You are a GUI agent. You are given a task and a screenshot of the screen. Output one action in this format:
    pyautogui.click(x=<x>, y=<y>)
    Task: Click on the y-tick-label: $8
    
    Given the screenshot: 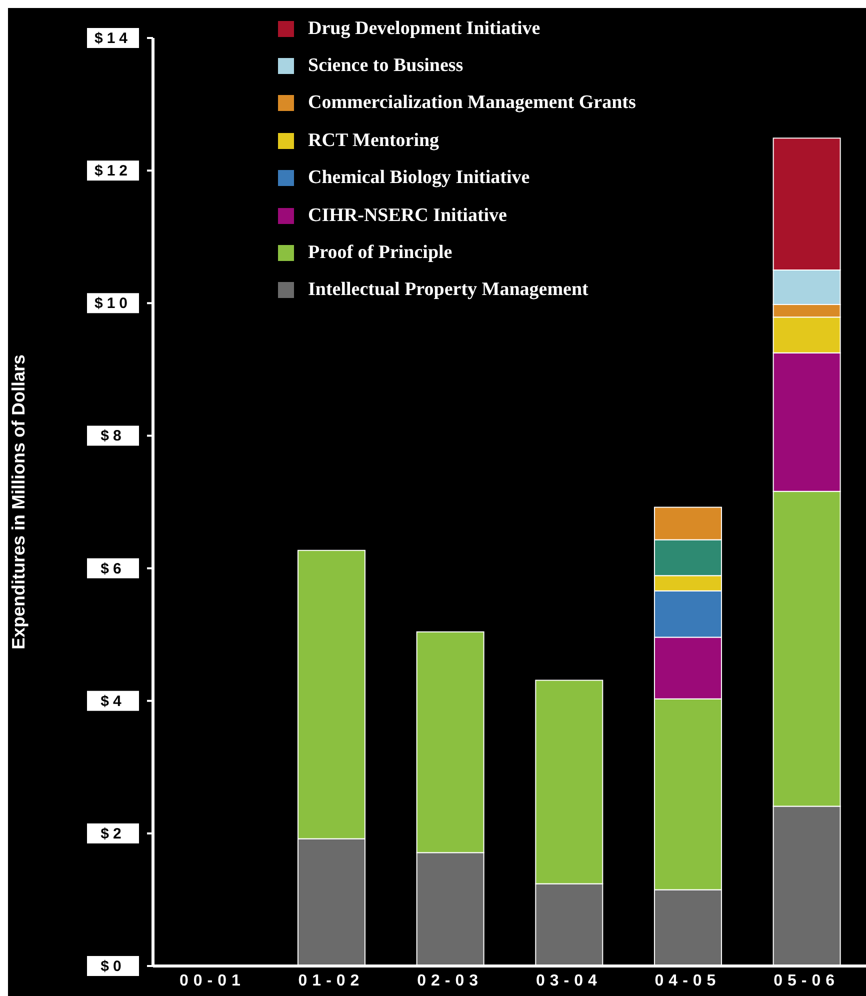 What is the action you would take?
    pyautogui.click(x=113, y=436)
    